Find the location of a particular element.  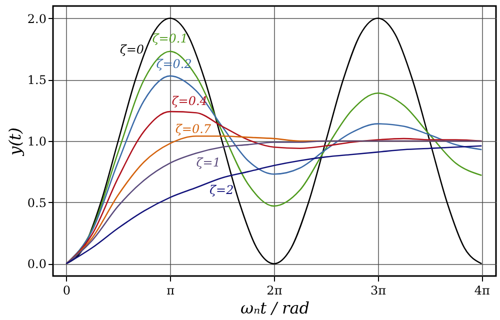

series-label: ζ=0.7 is located at coordinates (193, 129).